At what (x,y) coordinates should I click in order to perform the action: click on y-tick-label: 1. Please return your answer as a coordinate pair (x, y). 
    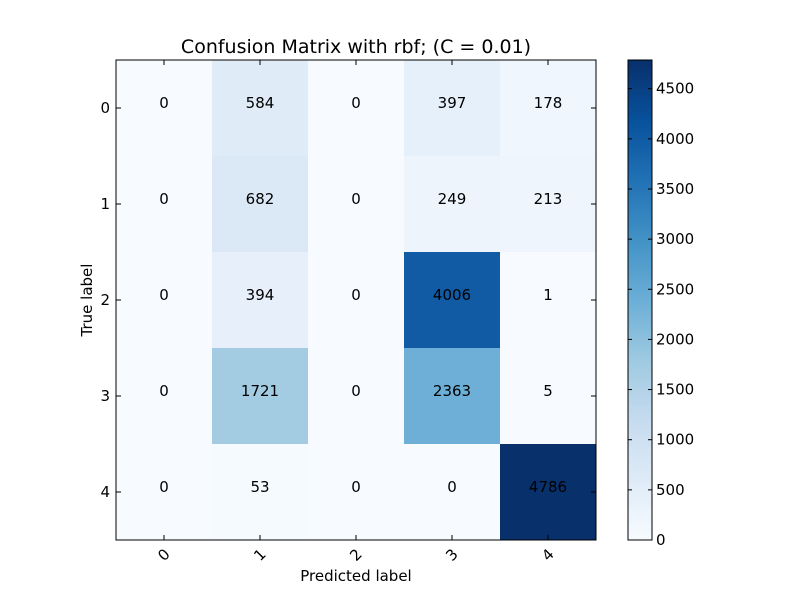
    Looking at the image, I should click on (105, 204).